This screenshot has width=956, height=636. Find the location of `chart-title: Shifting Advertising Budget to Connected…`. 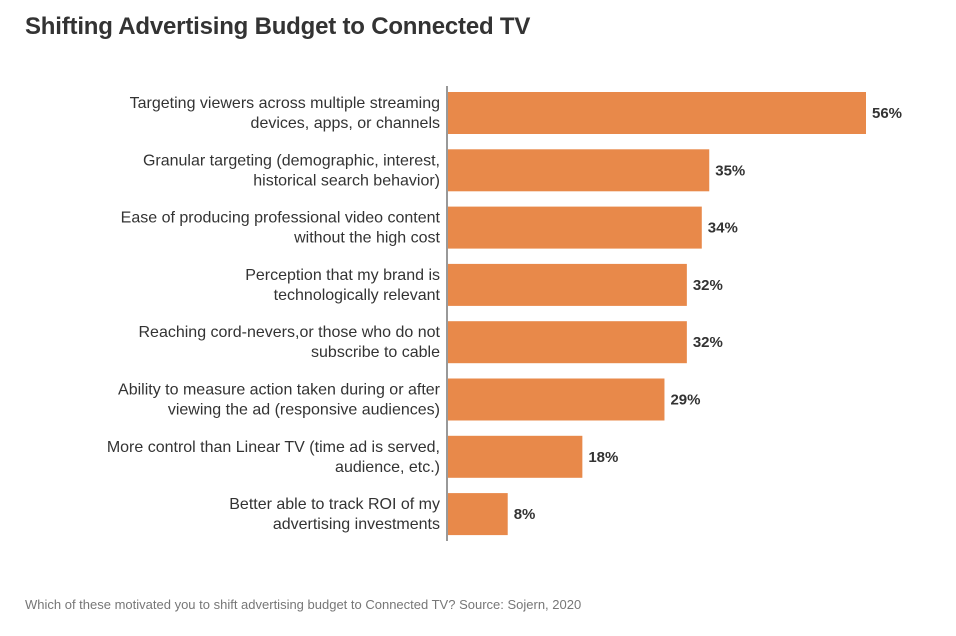

chart-title: Shifting Advertising Budget to Connected… is located at coordinates (278, 26).